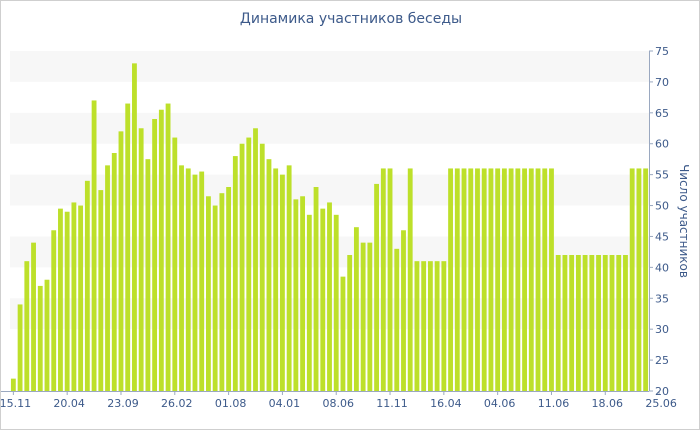 This screenshot has width=700, height=431. I want to click on chart-title: Динамика участников беседы, so click(351, 19).